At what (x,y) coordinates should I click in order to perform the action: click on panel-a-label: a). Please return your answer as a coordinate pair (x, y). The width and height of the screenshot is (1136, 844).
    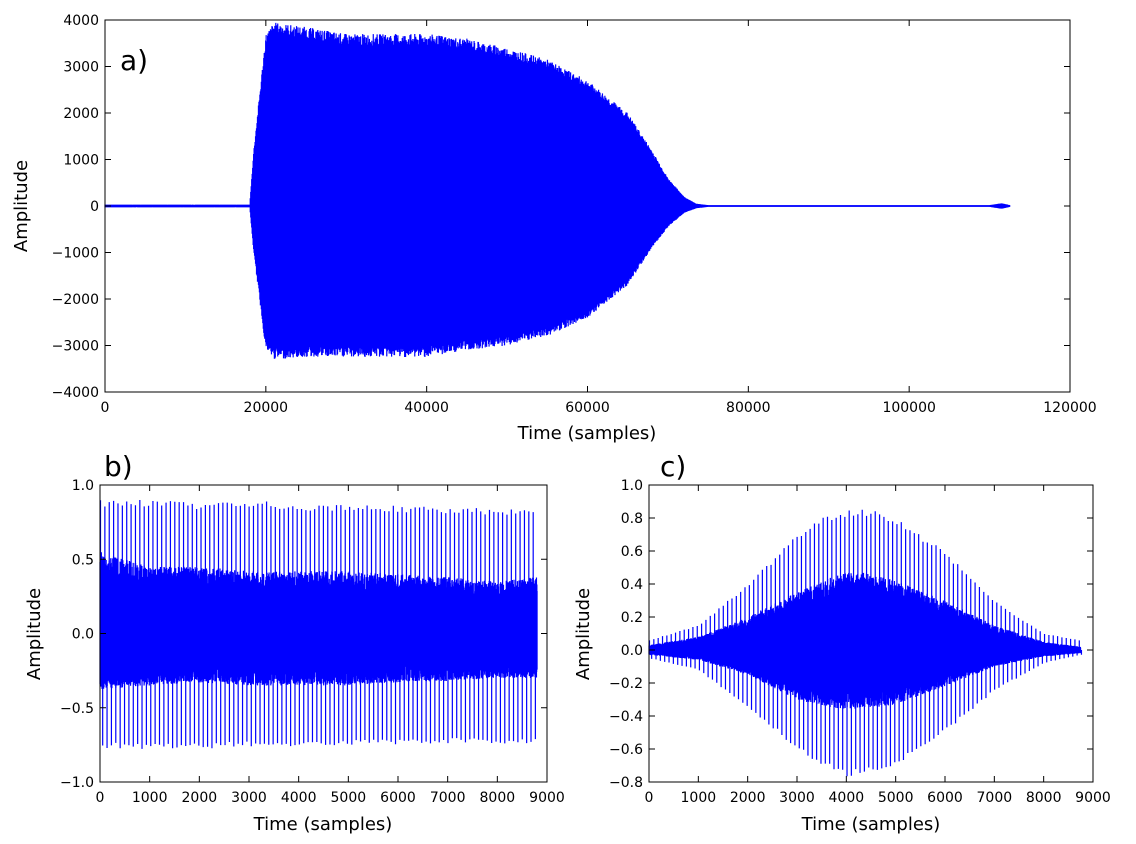
    Looking at the image, I should click on (134, 60).